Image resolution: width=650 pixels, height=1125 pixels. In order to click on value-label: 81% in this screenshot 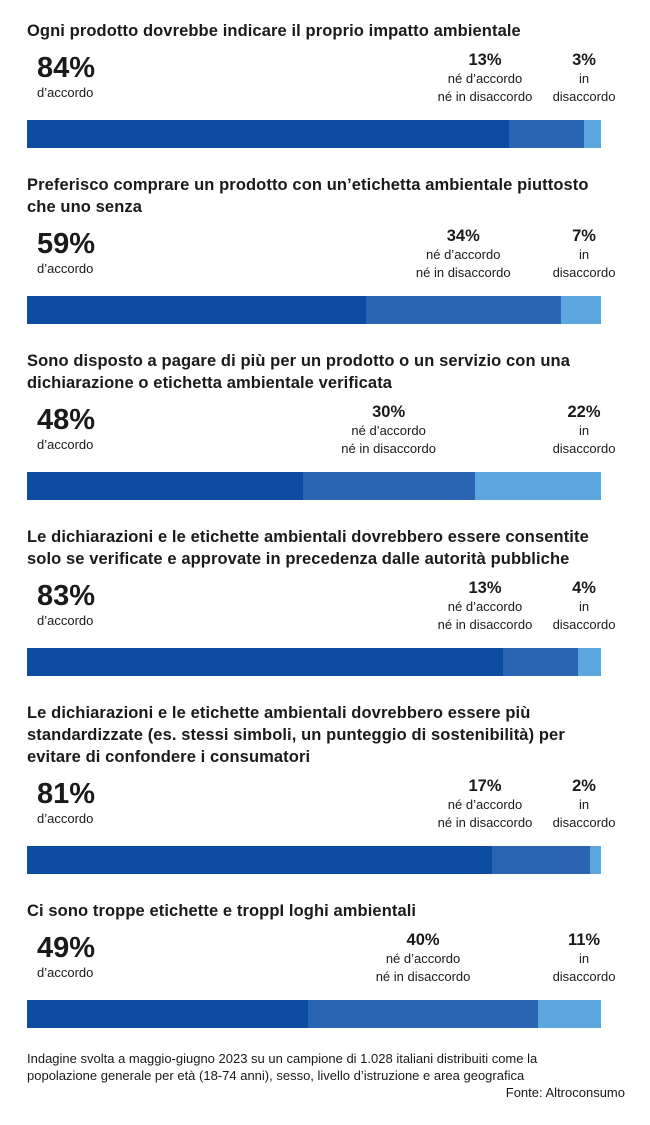, I will do `click(66, 794)`.